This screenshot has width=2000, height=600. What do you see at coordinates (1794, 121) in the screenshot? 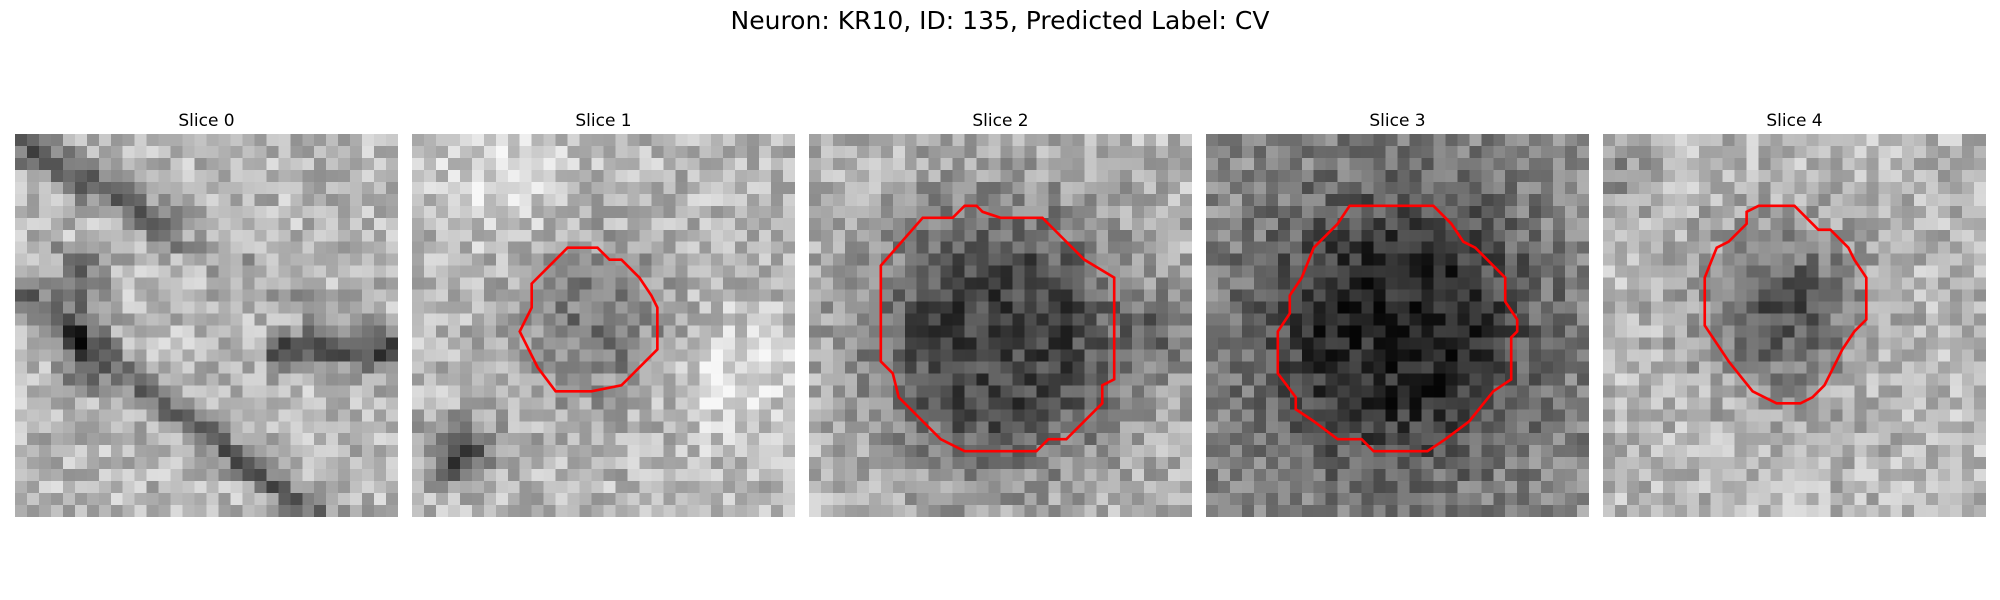
I see `slice-title-4: Slice 4` at bounding box center [1794, 121].